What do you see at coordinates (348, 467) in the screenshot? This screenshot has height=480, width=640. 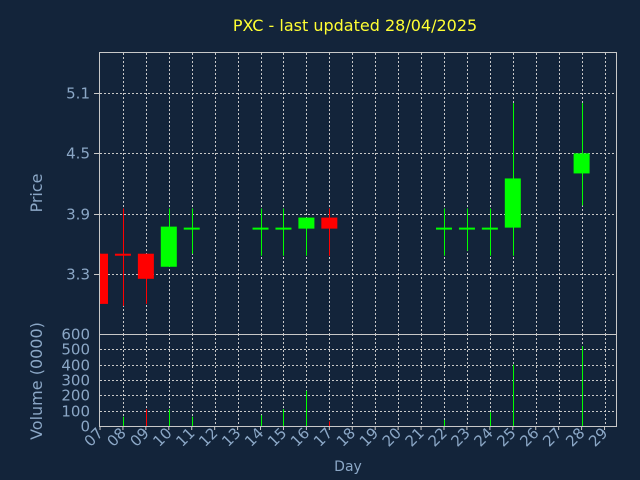 I see `x-axis-label: Day` at bounding box center [348, 467].